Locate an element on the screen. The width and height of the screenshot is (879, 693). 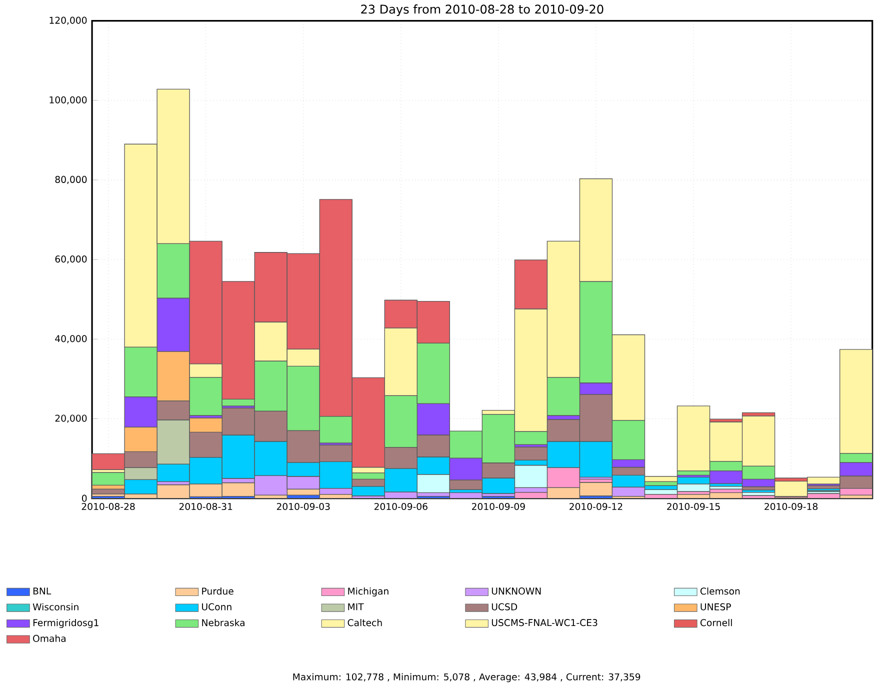
legend-label: UNKNOWN is located at coordinates (516, 591).